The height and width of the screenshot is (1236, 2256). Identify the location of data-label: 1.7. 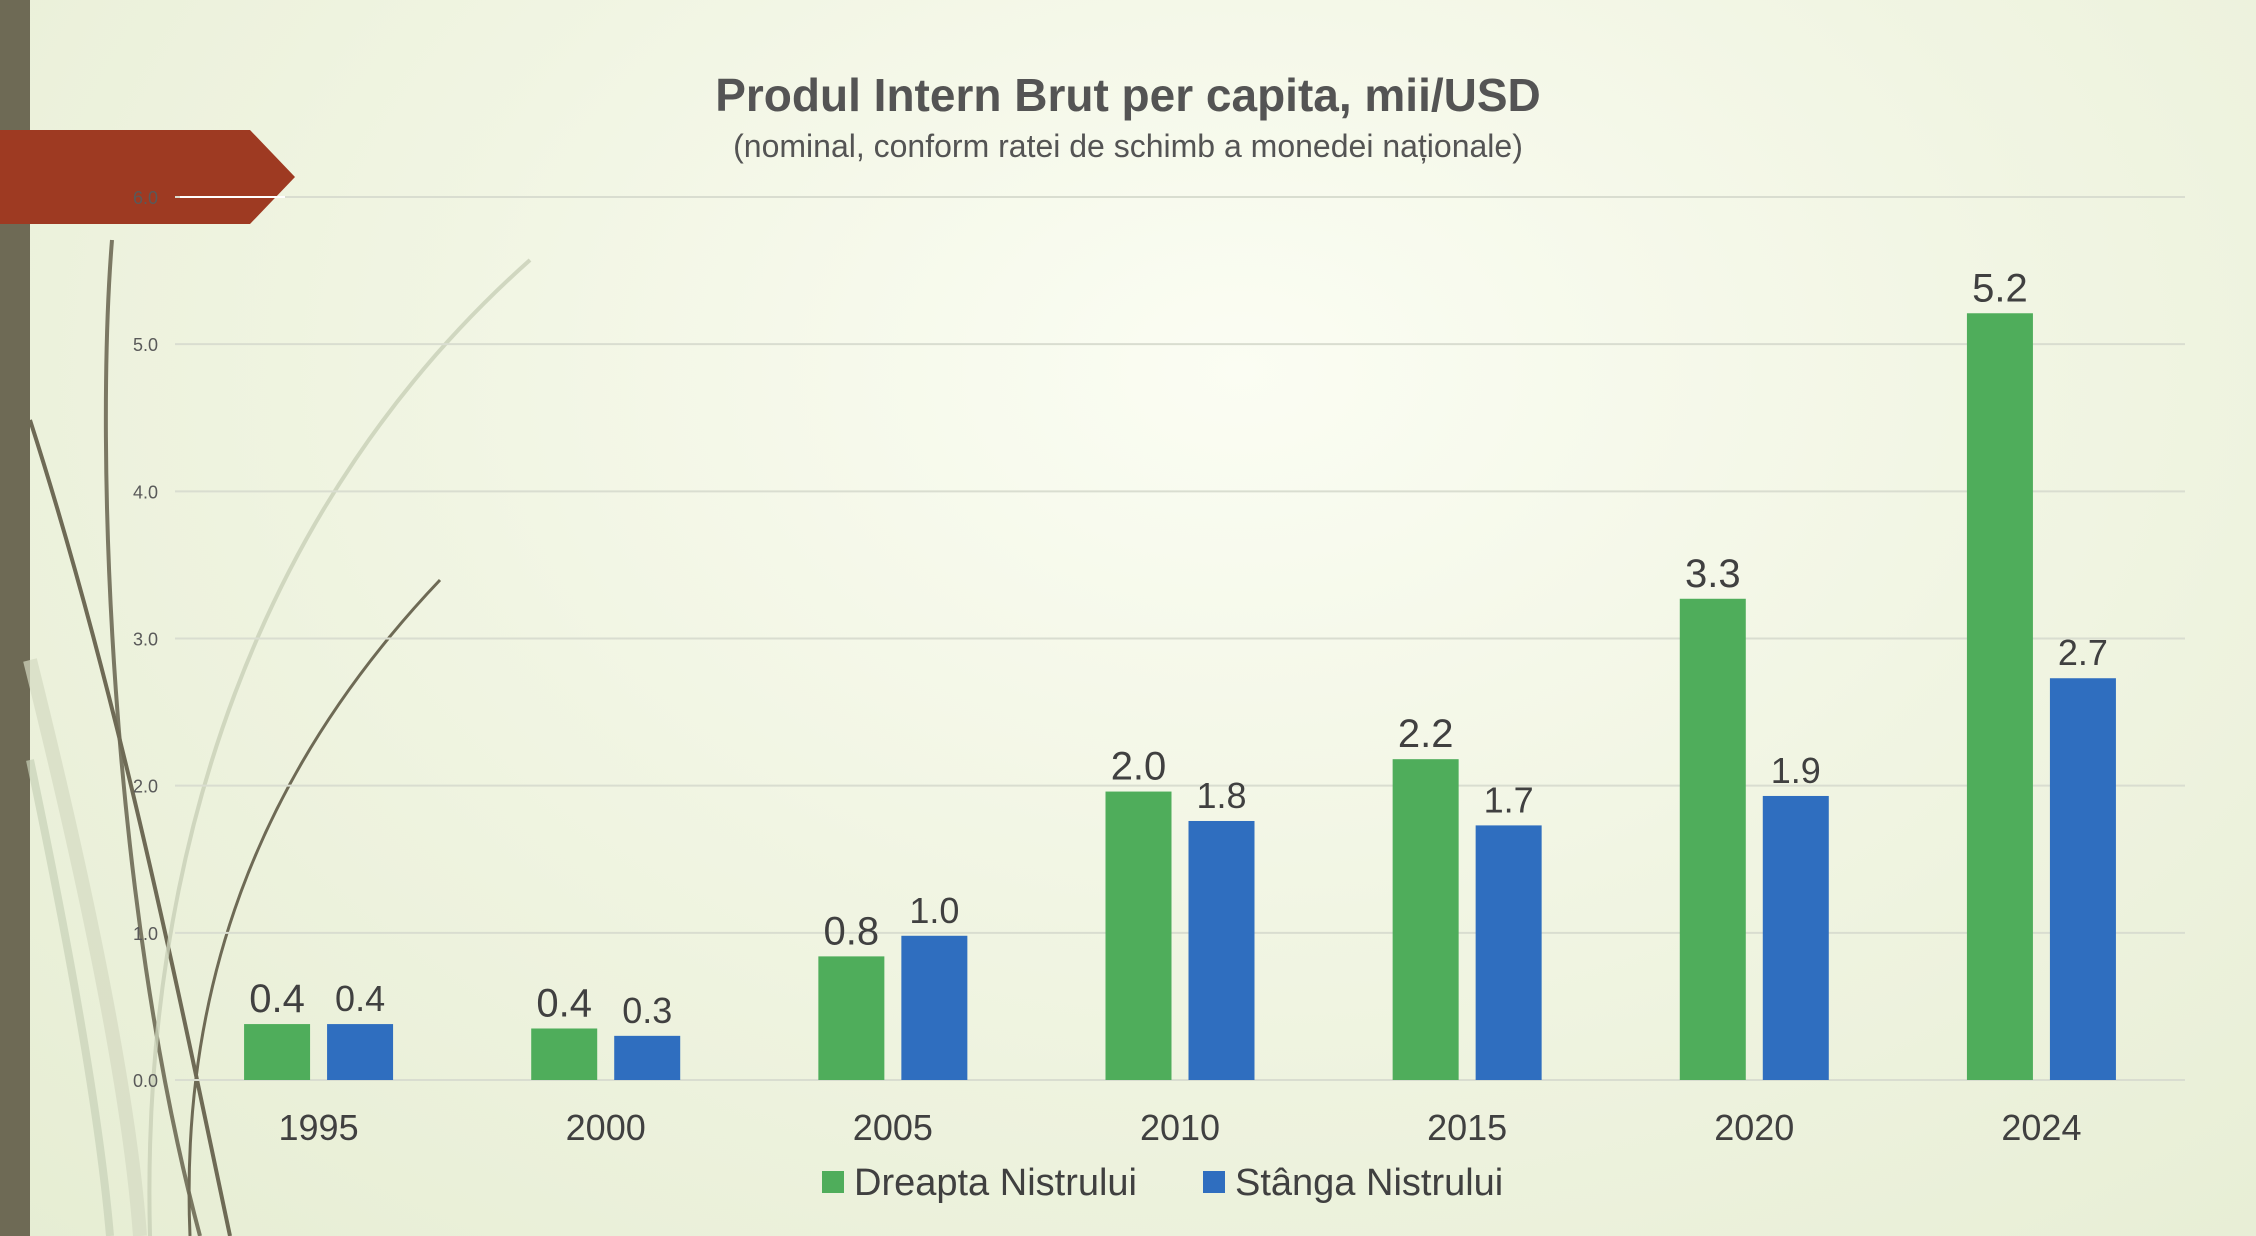
(1509, 799).